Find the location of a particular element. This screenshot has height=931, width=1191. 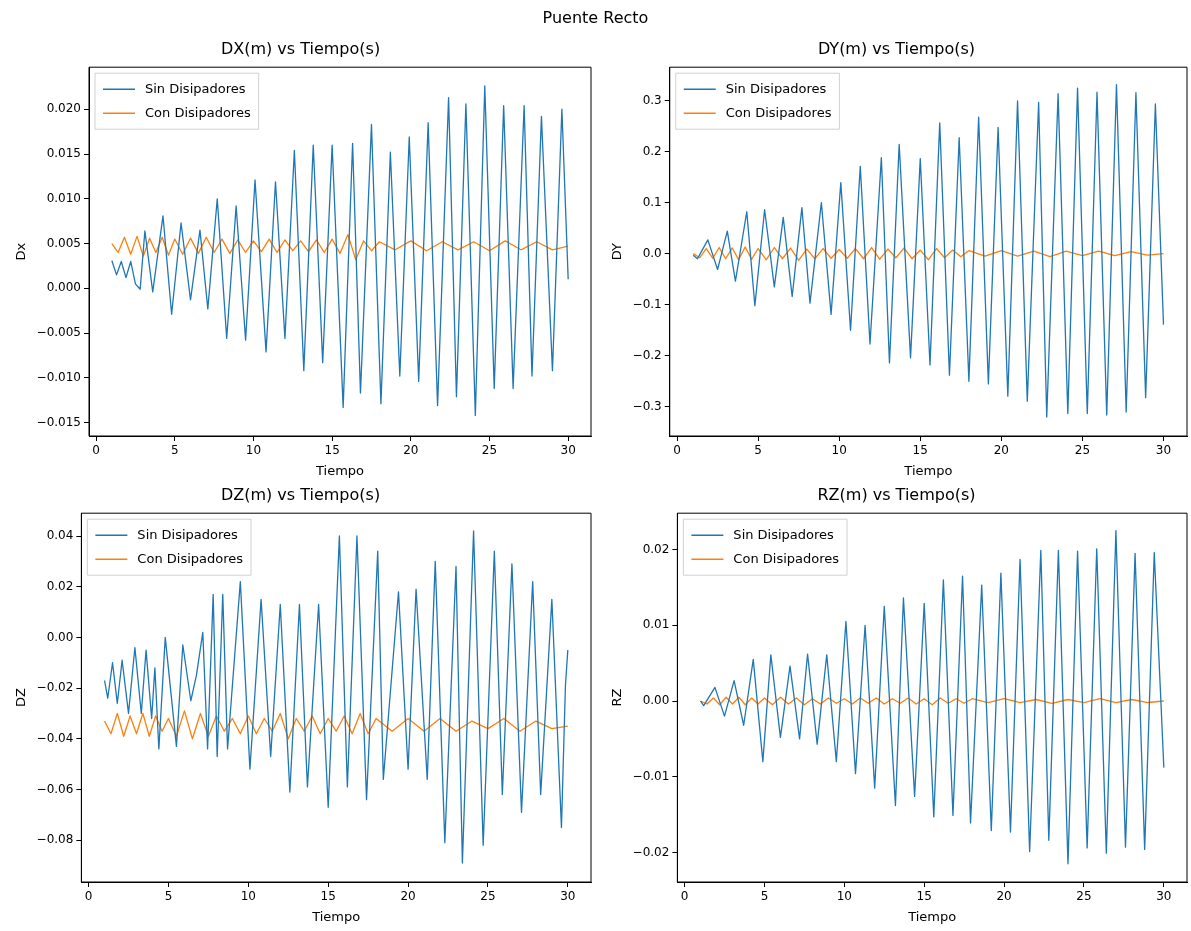

y-tick-label: −0.01 is located at coordinates (651, 775).